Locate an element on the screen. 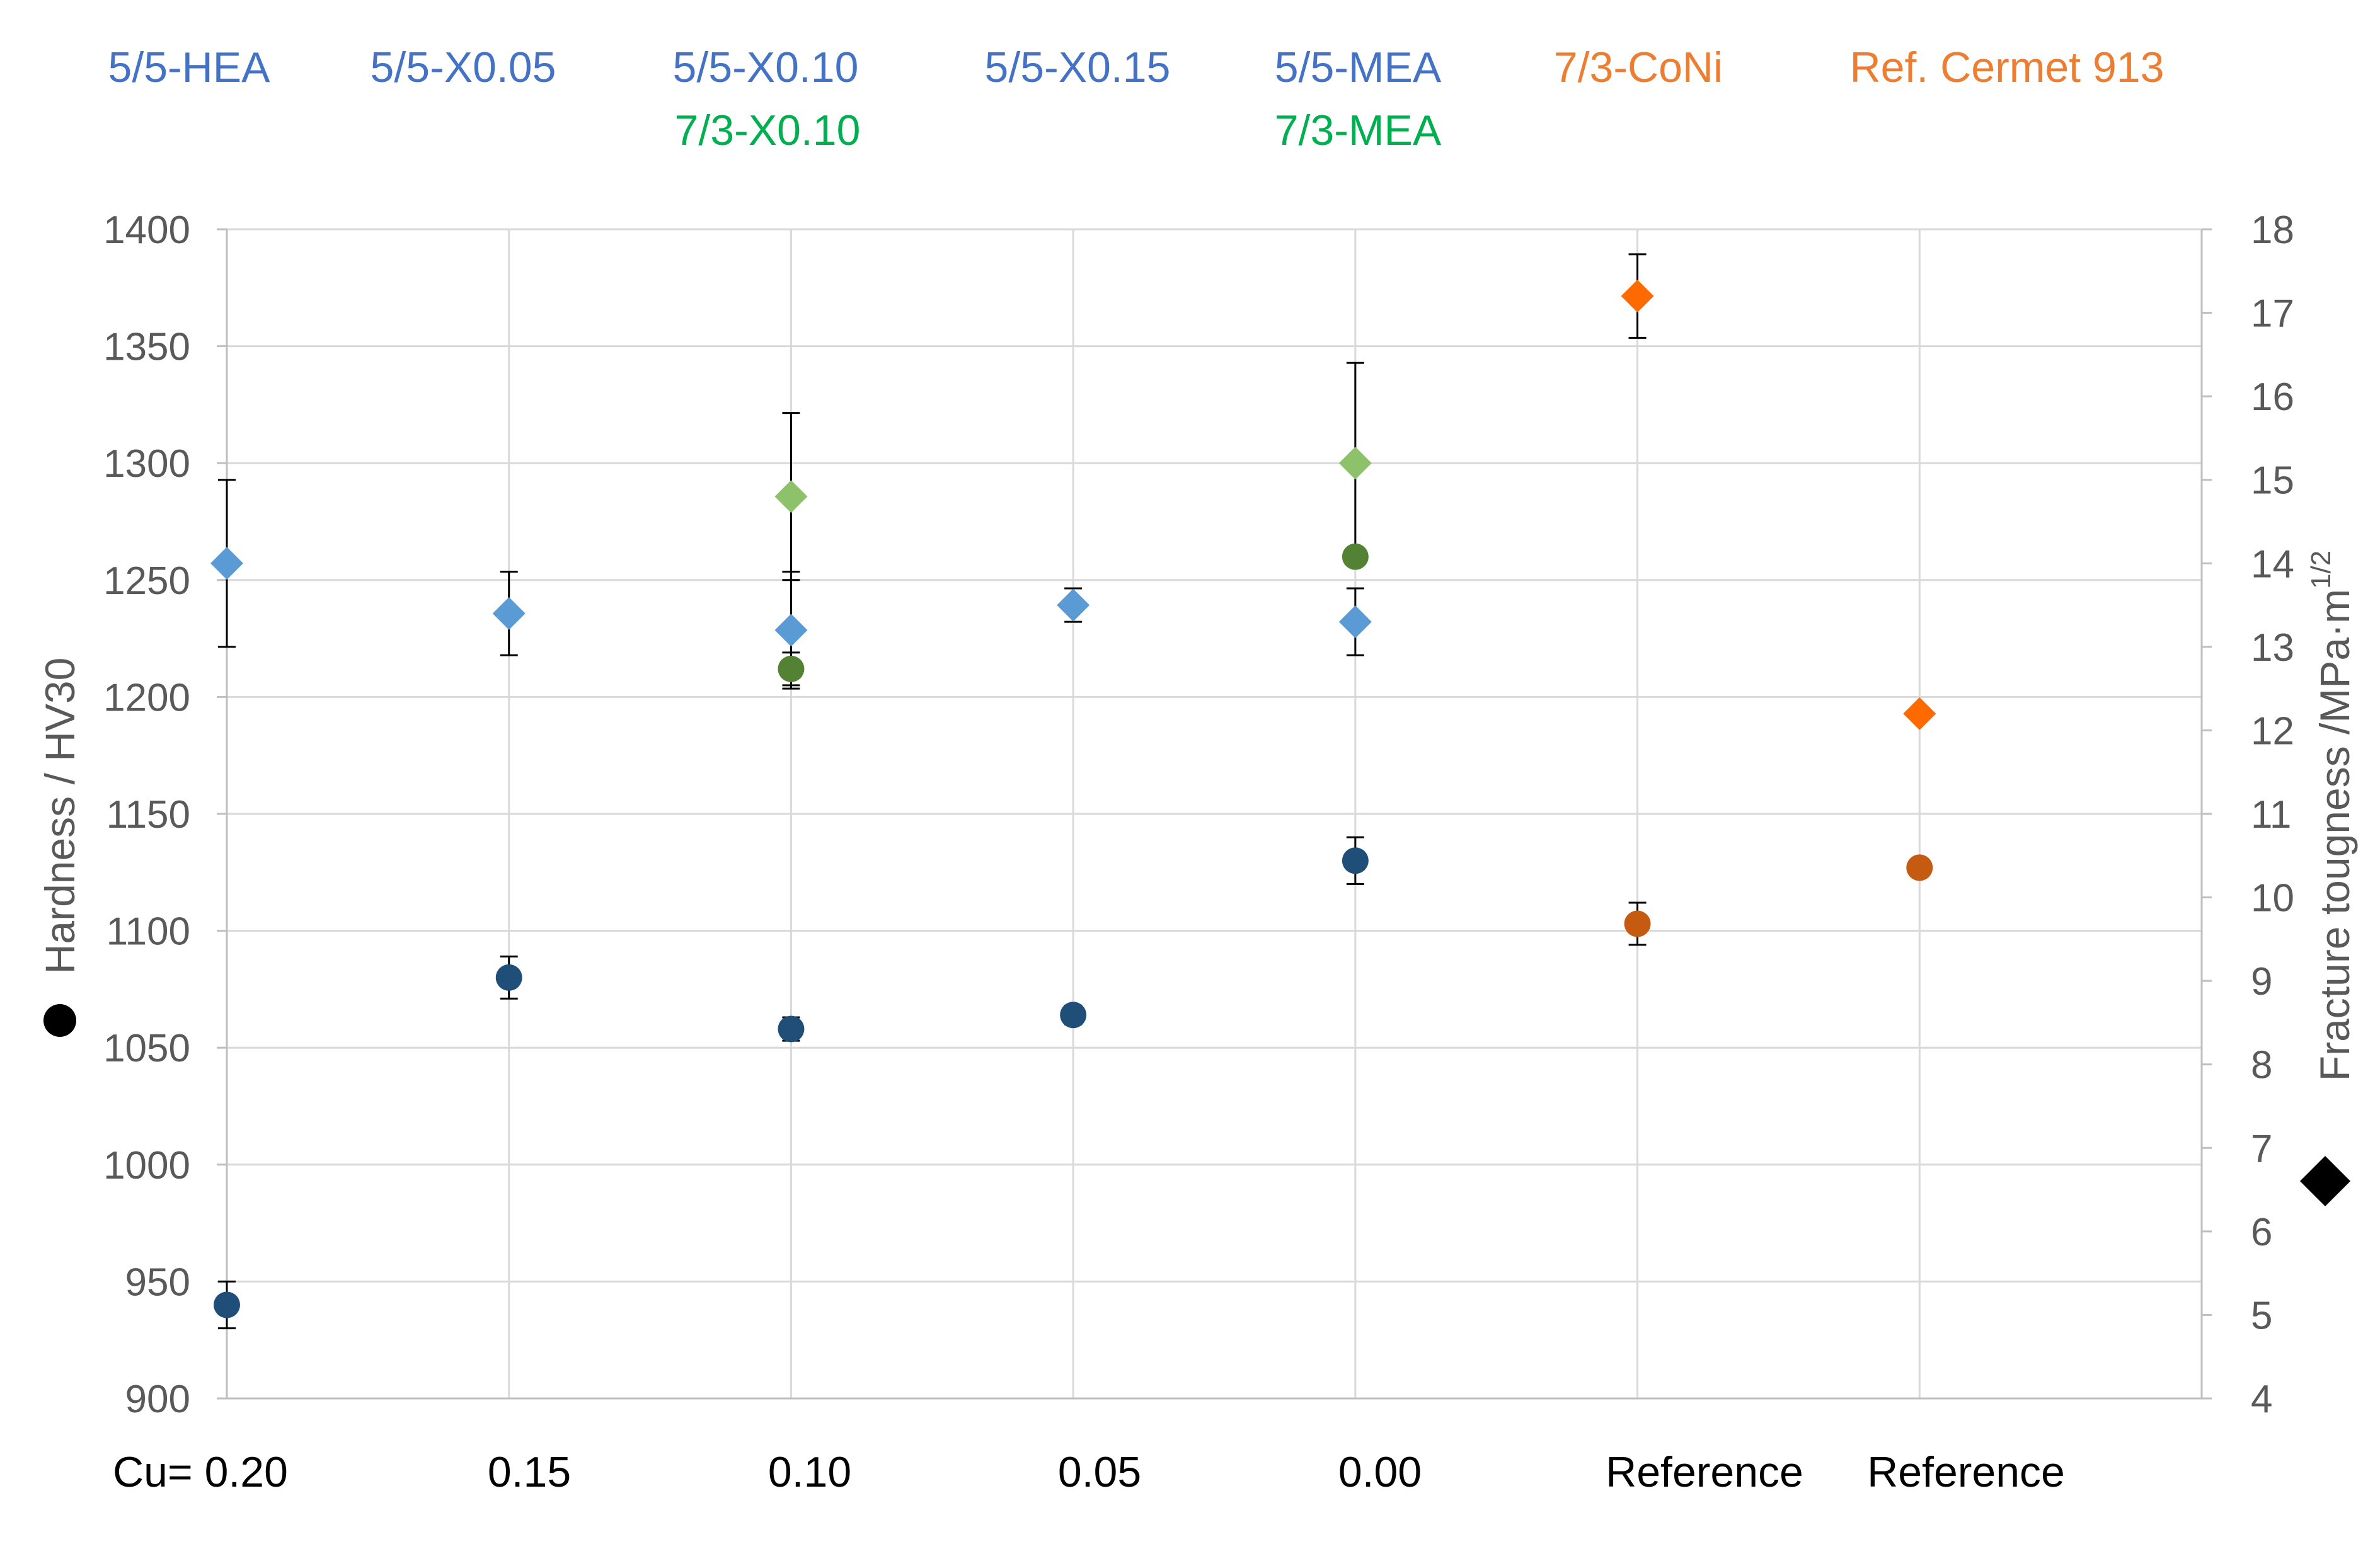  right-tick-label: 10 is located at coordinates (2272, 898).